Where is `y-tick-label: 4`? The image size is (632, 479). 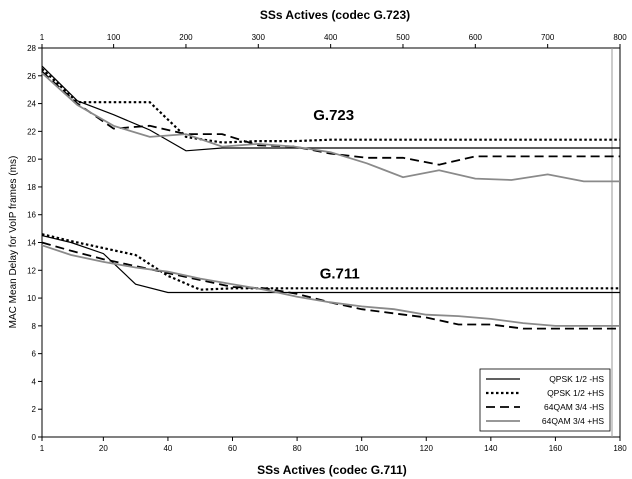
y-tick-label: 4 is located at coordinates (34, 381).